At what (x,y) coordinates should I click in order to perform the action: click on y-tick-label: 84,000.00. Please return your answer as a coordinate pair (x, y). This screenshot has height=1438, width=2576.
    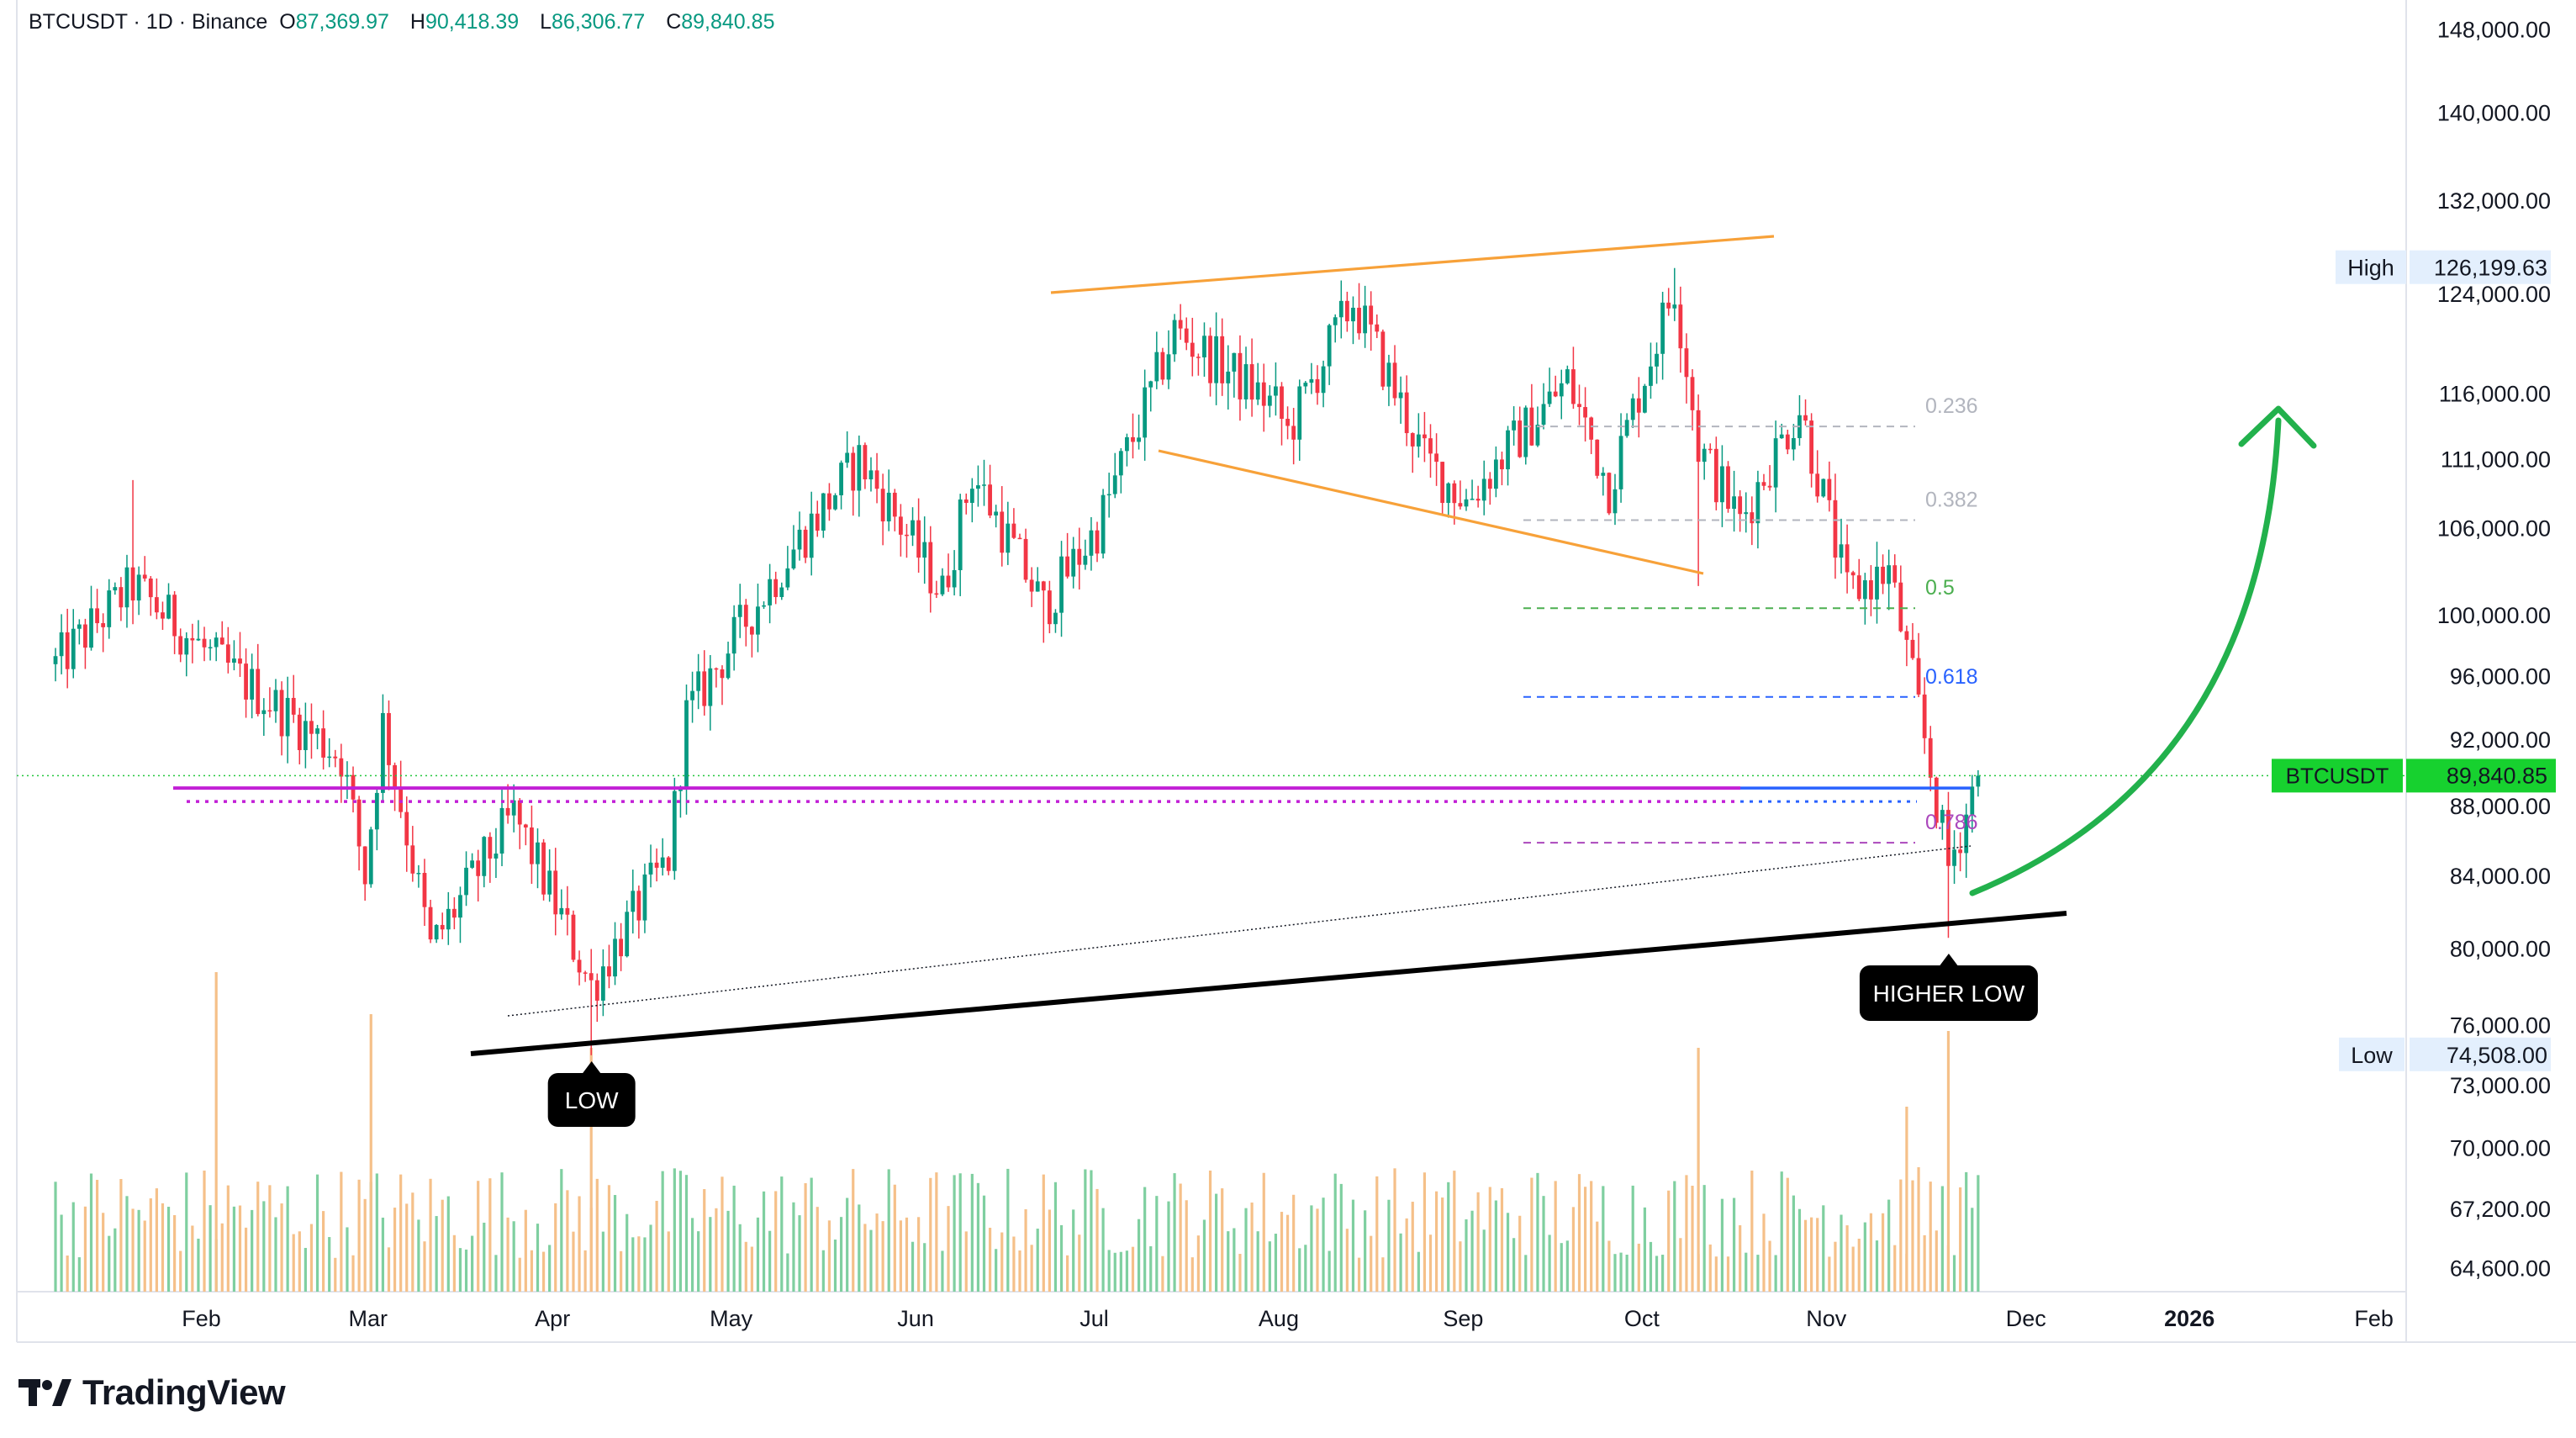
    Looking at the image, I should click on (2500, 876).